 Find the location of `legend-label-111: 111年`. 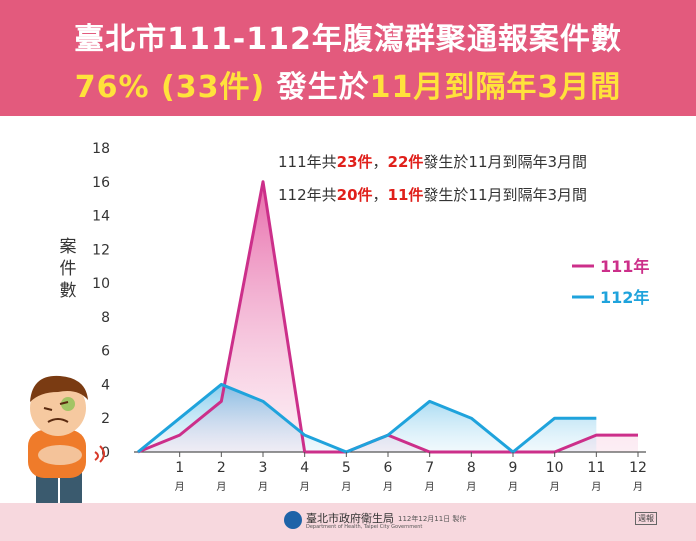

legend-label-111: 111年 is located at coordinates (624, 266).